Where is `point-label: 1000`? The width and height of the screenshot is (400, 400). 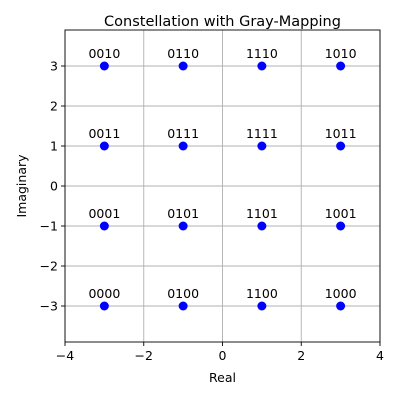 point-label: 1000 is located at coordinates (341, 293).